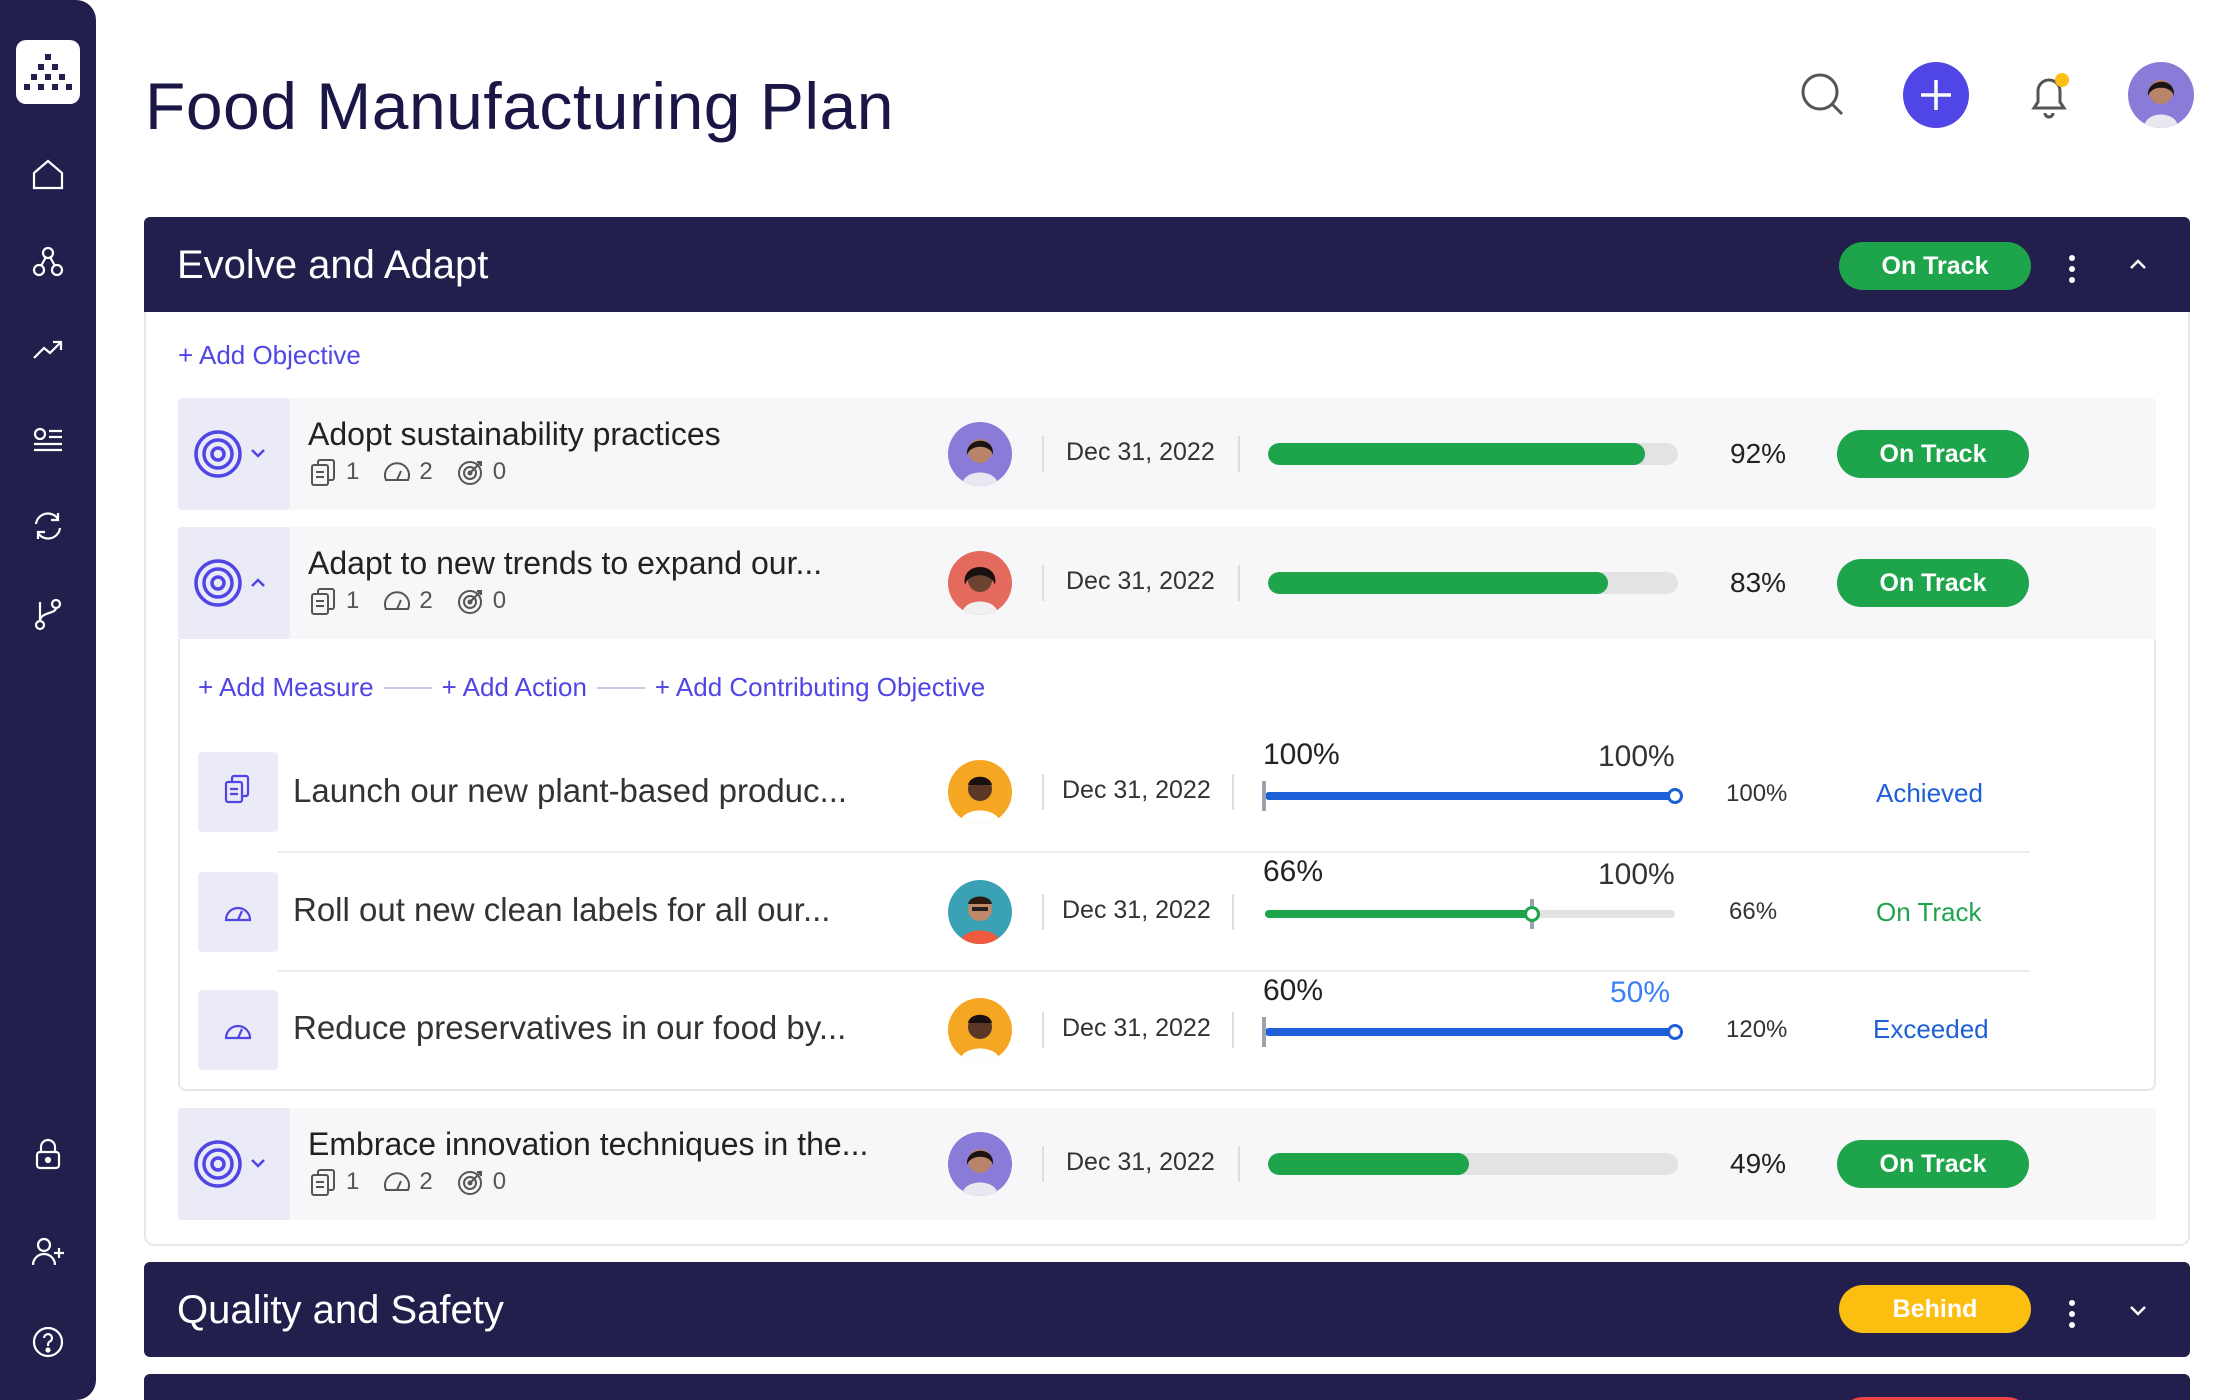 The image size is (2230, 1400). Describe the element at coordinates (1758, 453) in the screenshot. I see `progress-percent: 92%` at that location.